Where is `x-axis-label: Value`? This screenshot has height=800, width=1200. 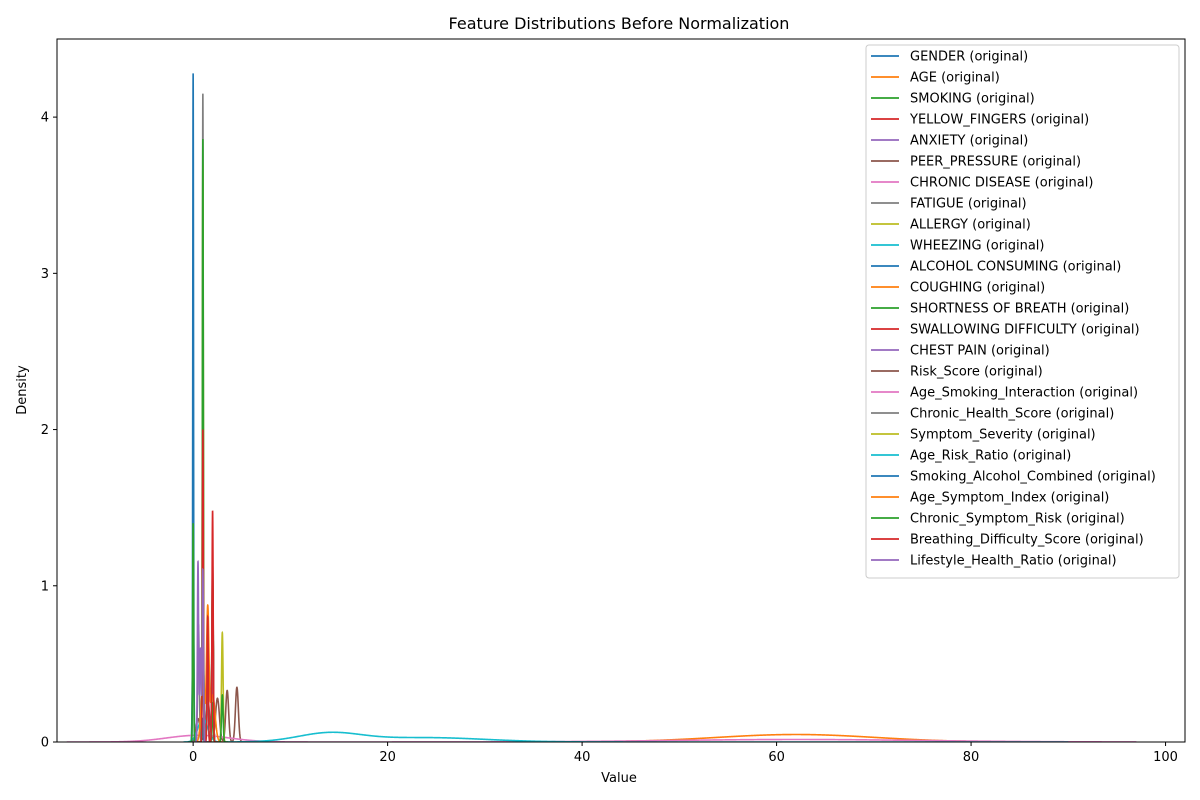 x-axis-label: Value is located at coordinates (619, 778).